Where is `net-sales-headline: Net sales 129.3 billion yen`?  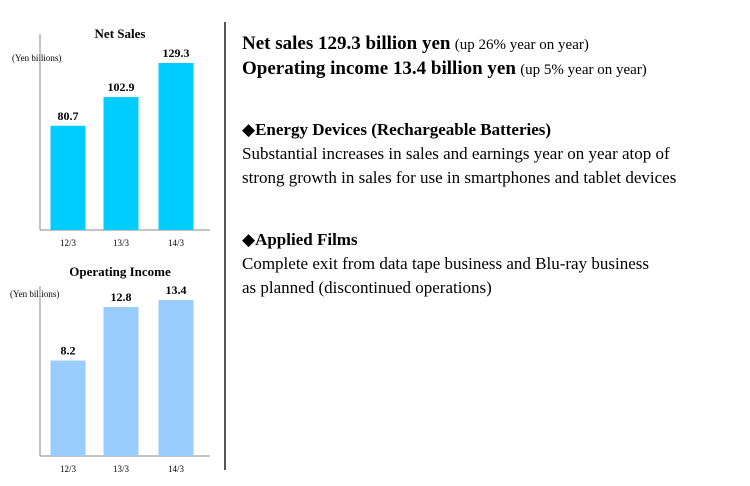
net-sales-headline: Net sales 129.3 billion yen is located at coordinates (346, 43).